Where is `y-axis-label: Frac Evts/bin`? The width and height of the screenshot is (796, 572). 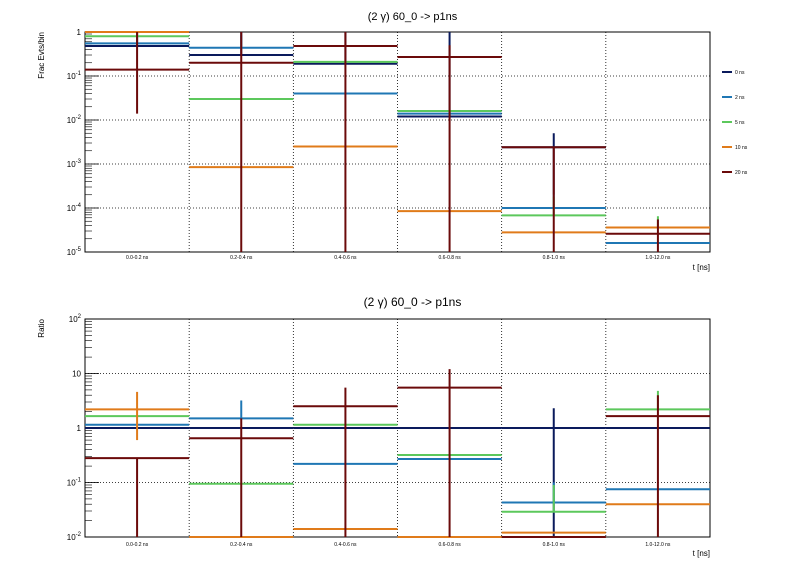
y-axis-label: Frac Evts/bin is located at coordinates (41, 55).